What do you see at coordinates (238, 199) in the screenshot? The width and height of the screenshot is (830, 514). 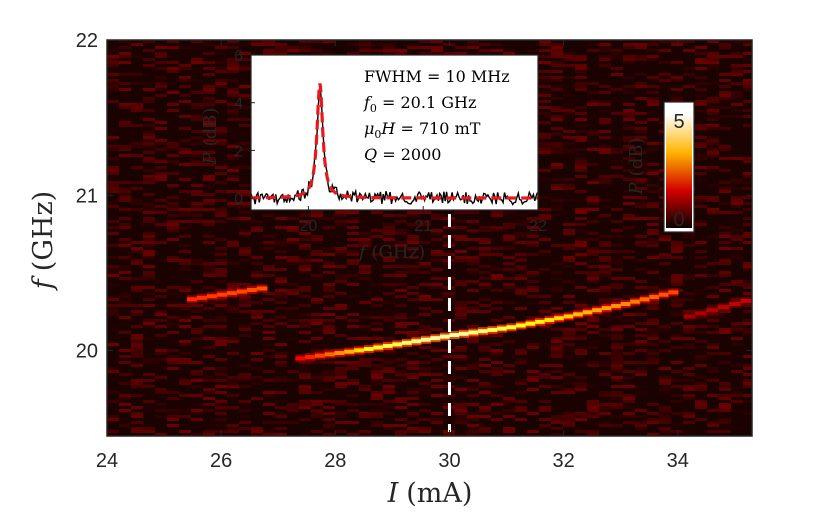 I see `inset-y-tick-label: 0` at bounding box center [238, 199].